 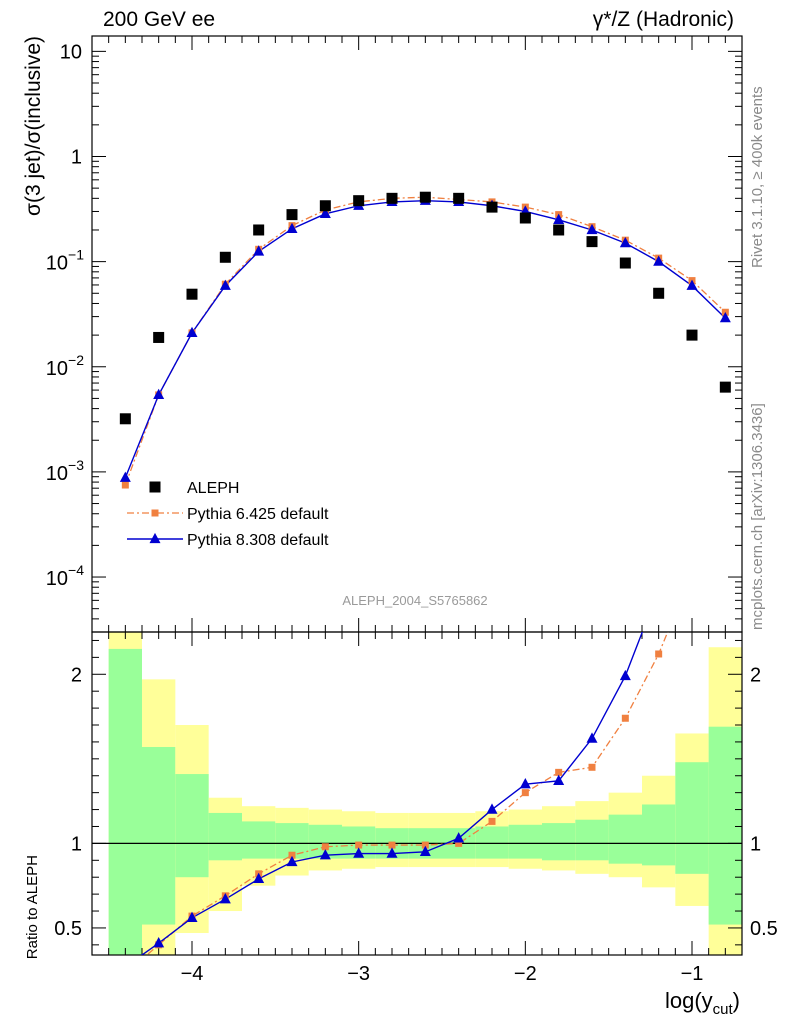 What do you see at coordinates (155, 487) in the screenshot?
I see `legend-aleph-marker` at bounding box center [155, 487].